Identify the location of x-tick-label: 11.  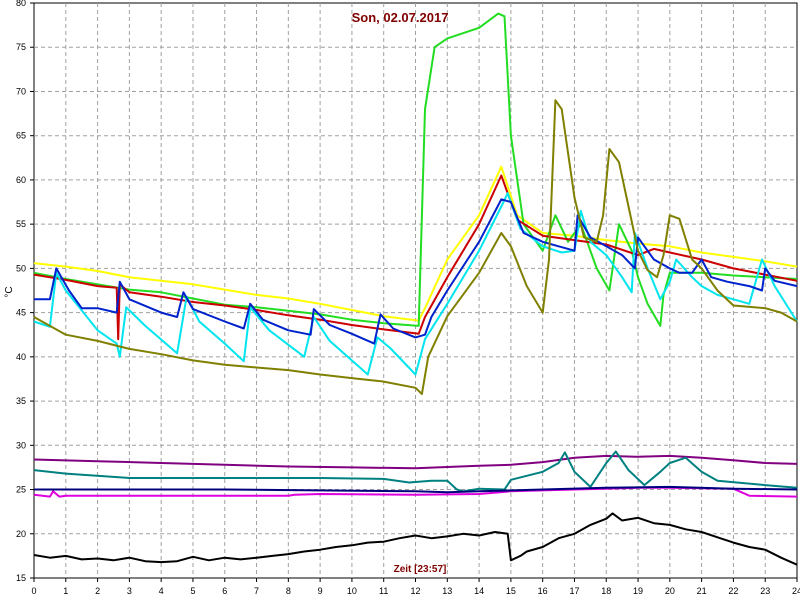
(383, 591).